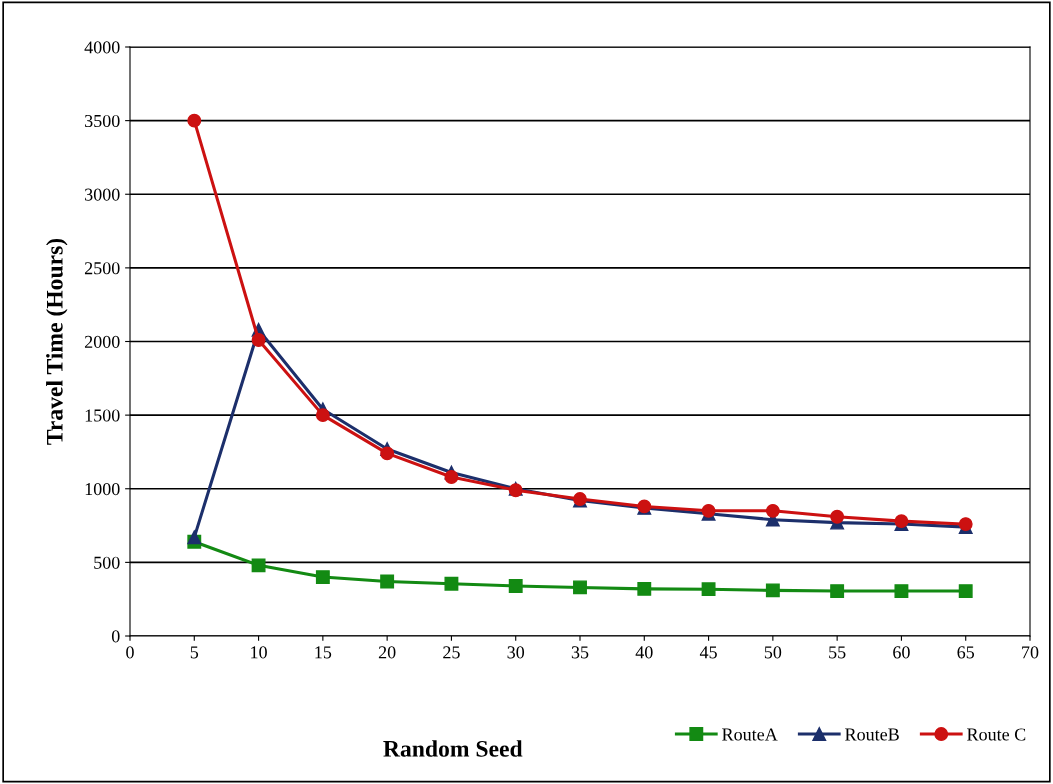  What do you see at coordinates (102, 268) in the screenshot?
I see `y-tick-label: 2500` at bounding box center [102, 268].